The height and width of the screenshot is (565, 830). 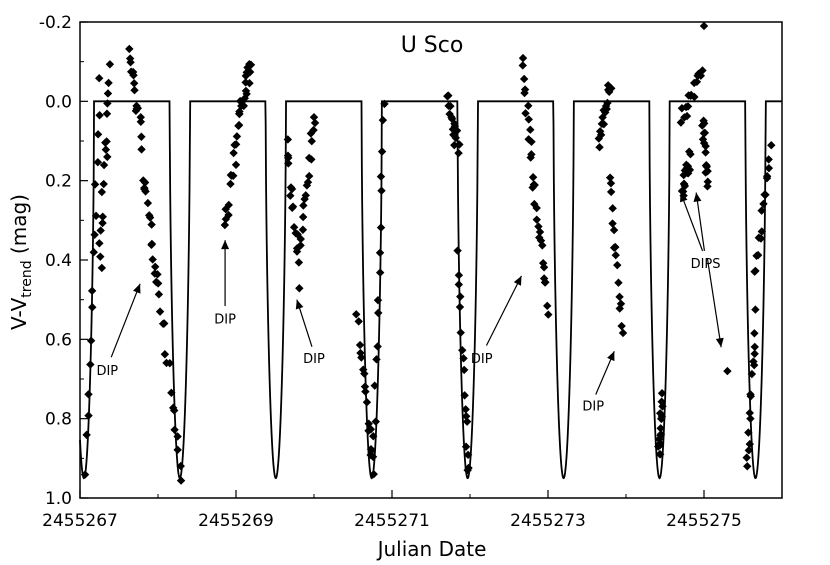 What do you see at coordinates (58, 499) in the screenshot?
I see `y-tick-label: 1.0` at bounding box center [58, 499].